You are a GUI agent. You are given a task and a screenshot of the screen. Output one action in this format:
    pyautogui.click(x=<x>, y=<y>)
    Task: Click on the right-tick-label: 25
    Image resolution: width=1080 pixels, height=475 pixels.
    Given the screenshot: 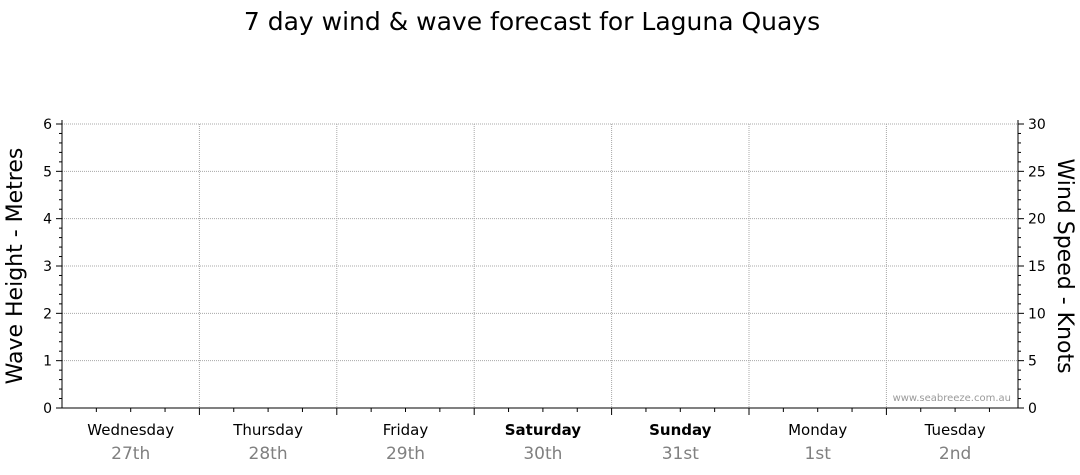 What is the action you would take?
    pyautogui.click(x=1037, y=172)
    